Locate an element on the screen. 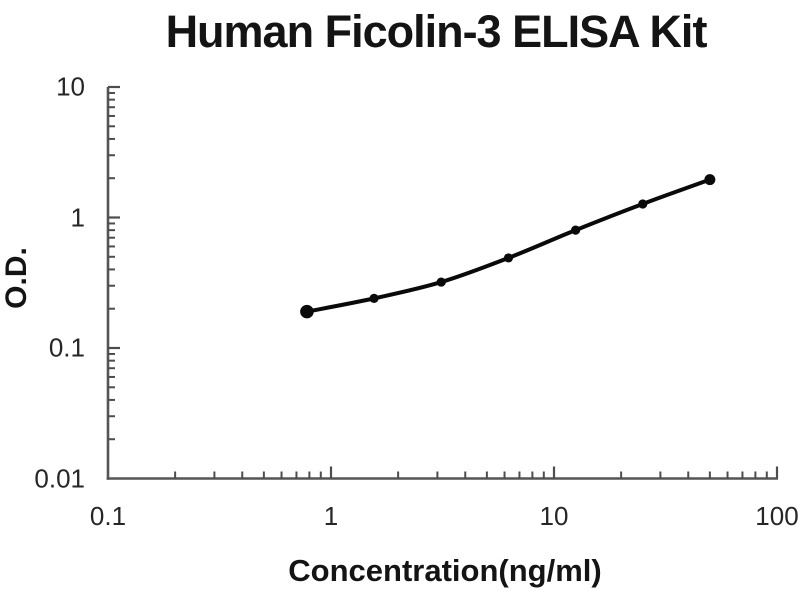 This screenshot has height=600, width=800. y-tick-label: 0.1 is located at coordinates (66, 347).